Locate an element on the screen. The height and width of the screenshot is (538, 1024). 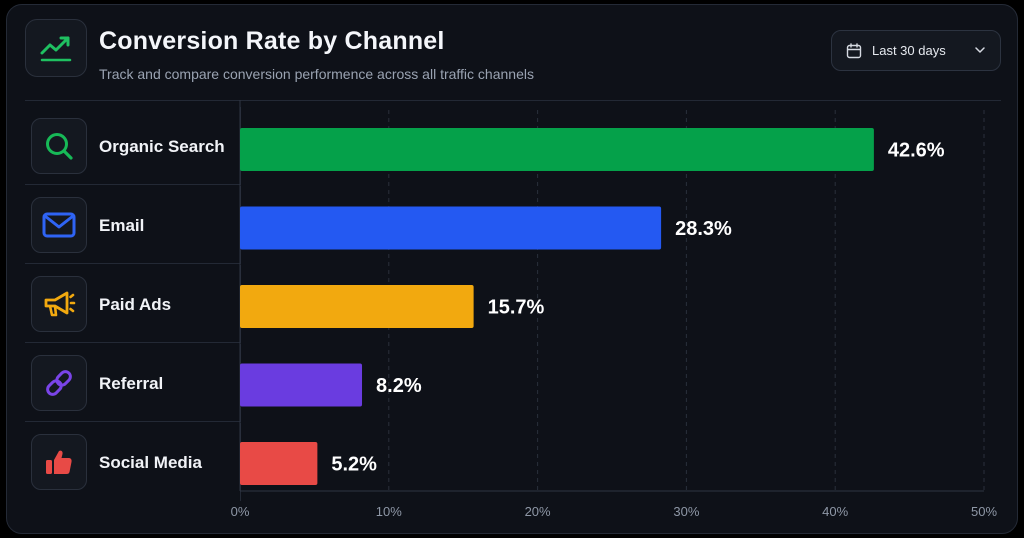
channel-label: Social Media is located at coordinates (150, 462).